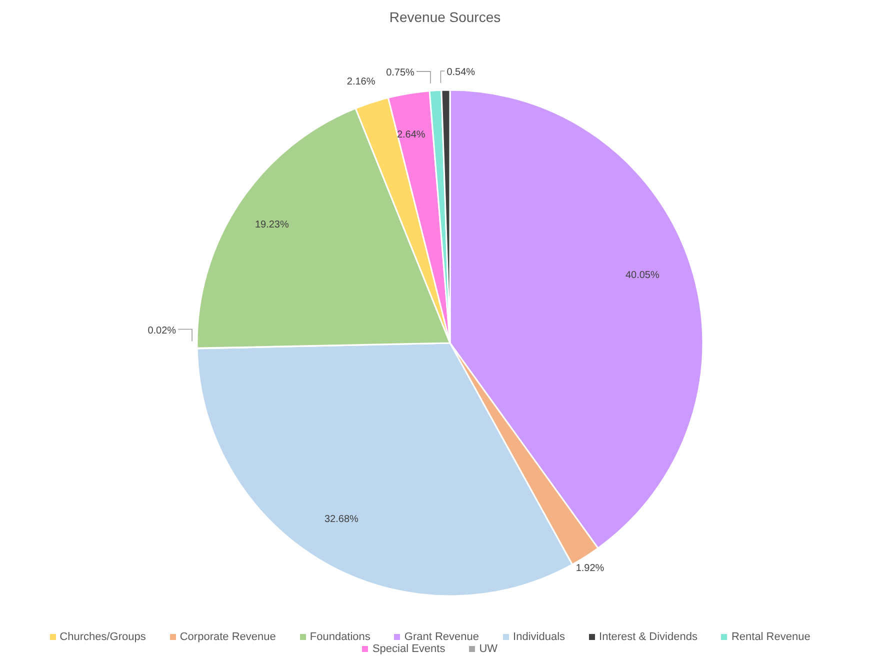  What do you see at coordinates (539, 637) in the screenshot?
I see `legend-label: Individuals` at bounding box center [539, 637].